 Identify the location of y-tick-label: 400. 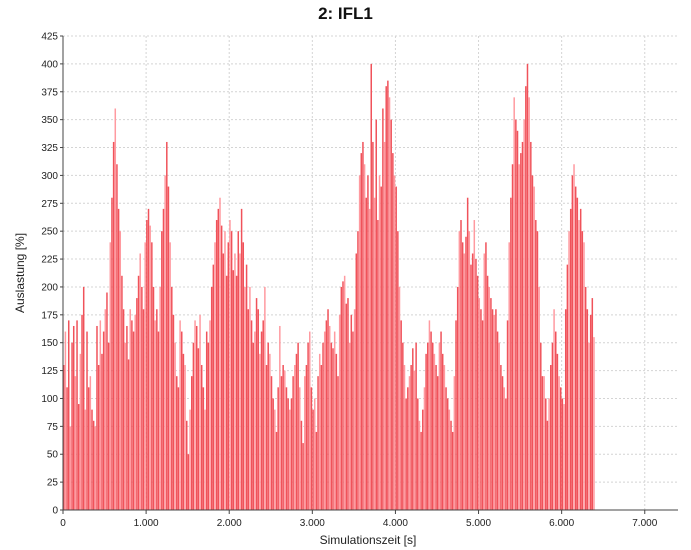
(49, 64).